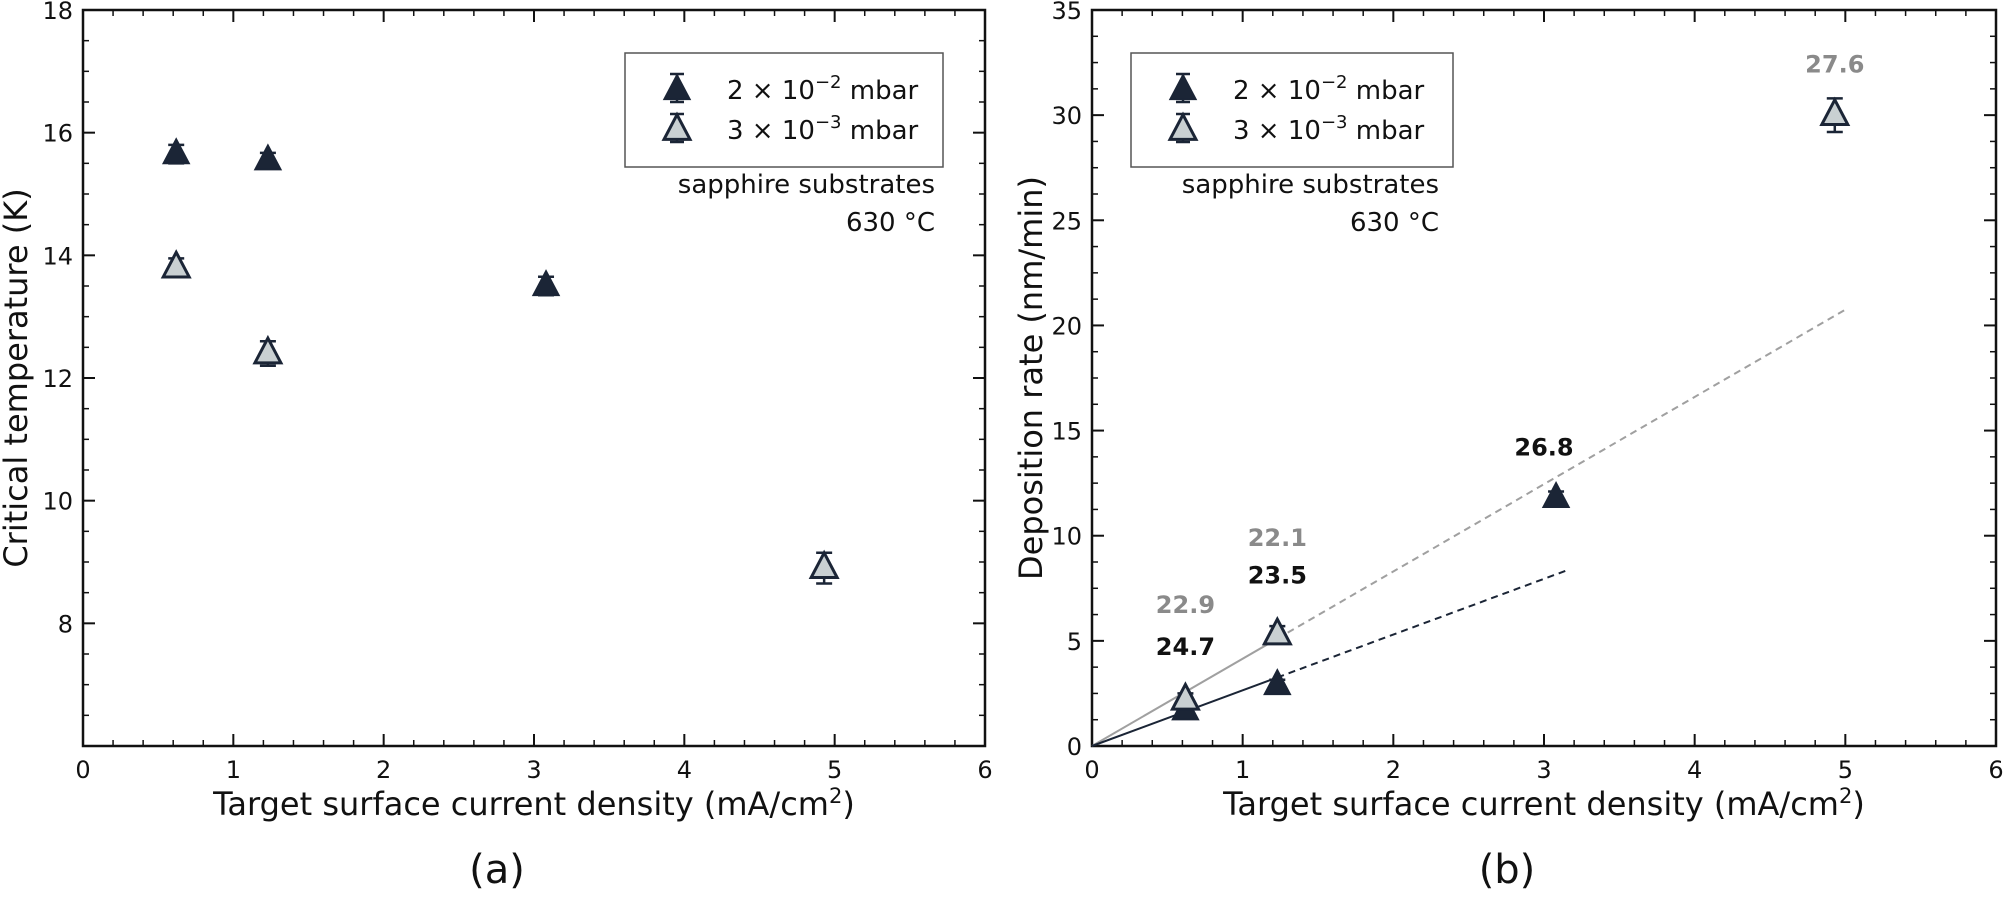  Describe the element at coordinates (57, 256) in the screenshot. I see `y-tick-label: 14` at that location.